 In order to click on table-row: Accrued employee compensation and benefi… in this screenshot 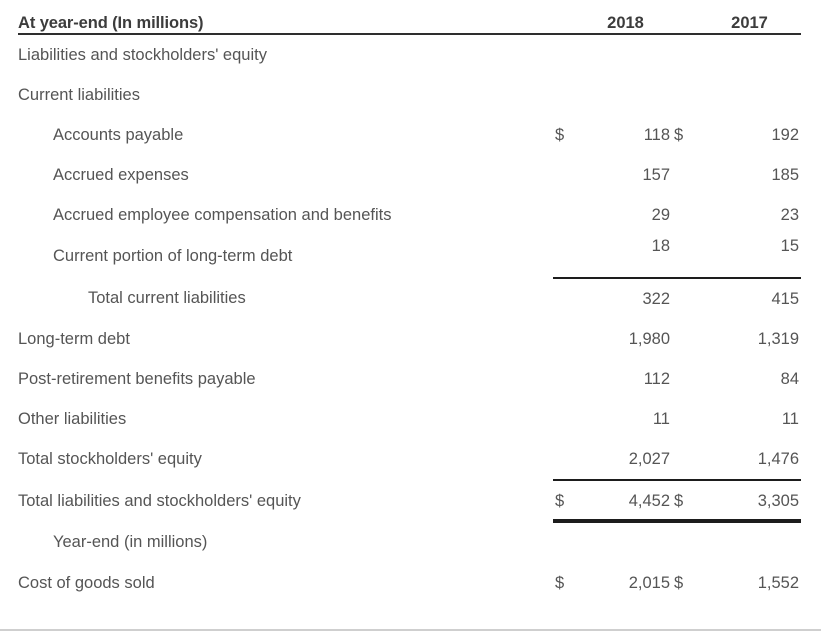, I will do `click(409, 215)`.